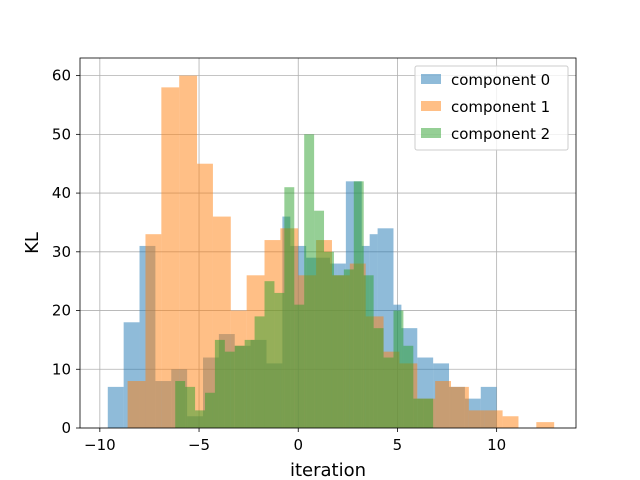 The height and width of the screenshot is (480, 640). What do you see at coordinates (398, 445) in the screenshot?
I see `x-tick-label: 5` at bounding box center [398, 445].